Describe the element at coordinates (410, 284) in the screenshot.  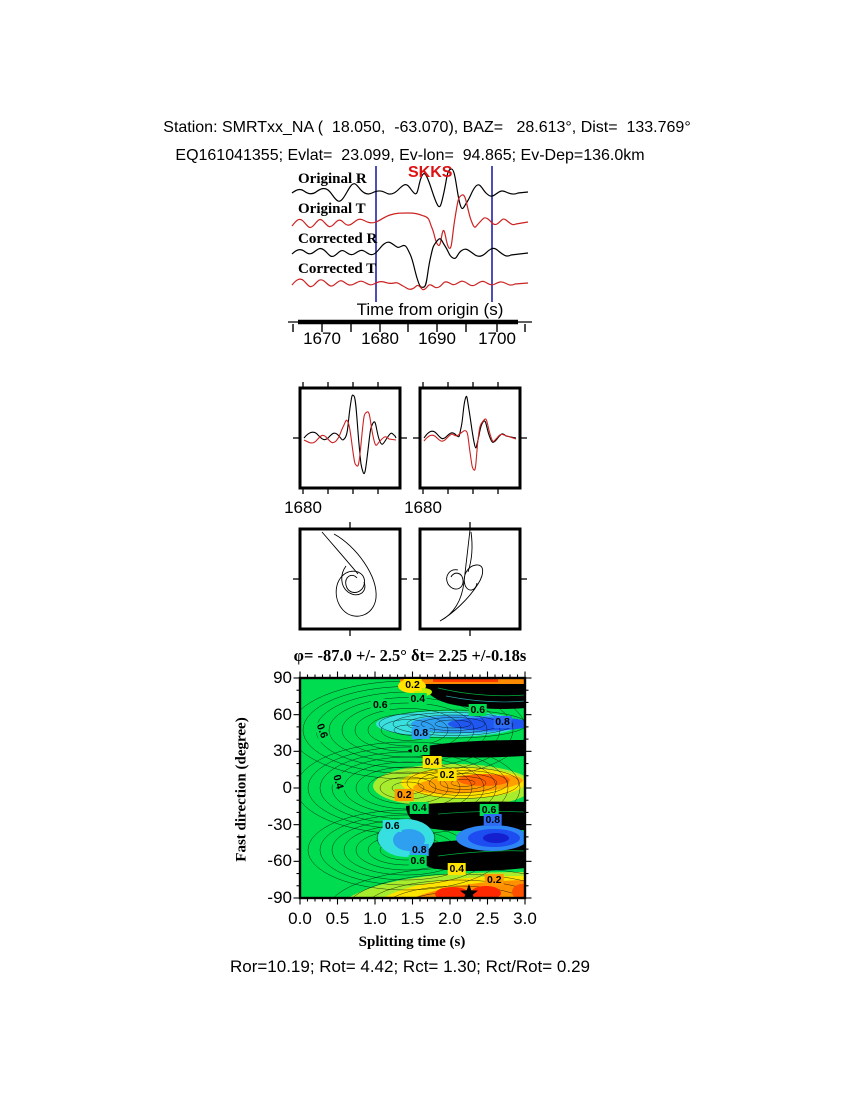
I see `trace-corrected-t` at that location.